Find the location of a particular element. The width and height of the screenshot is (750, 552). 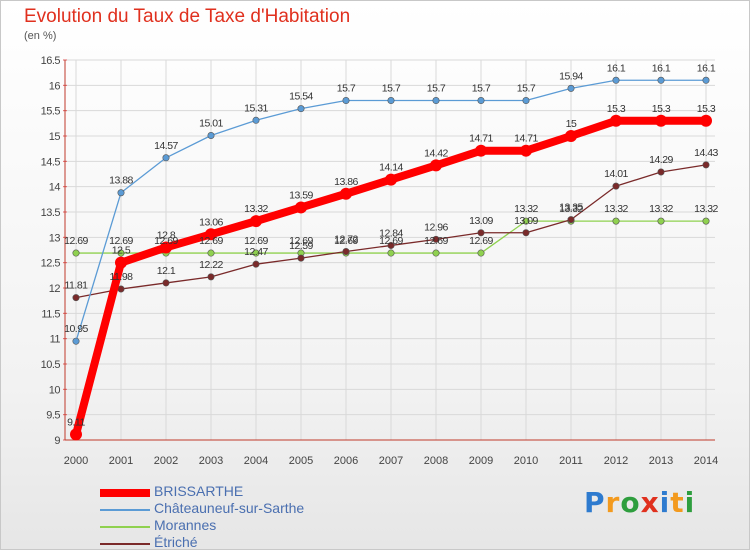

y-tick-label: 12 is located at coordinates (55, 289).